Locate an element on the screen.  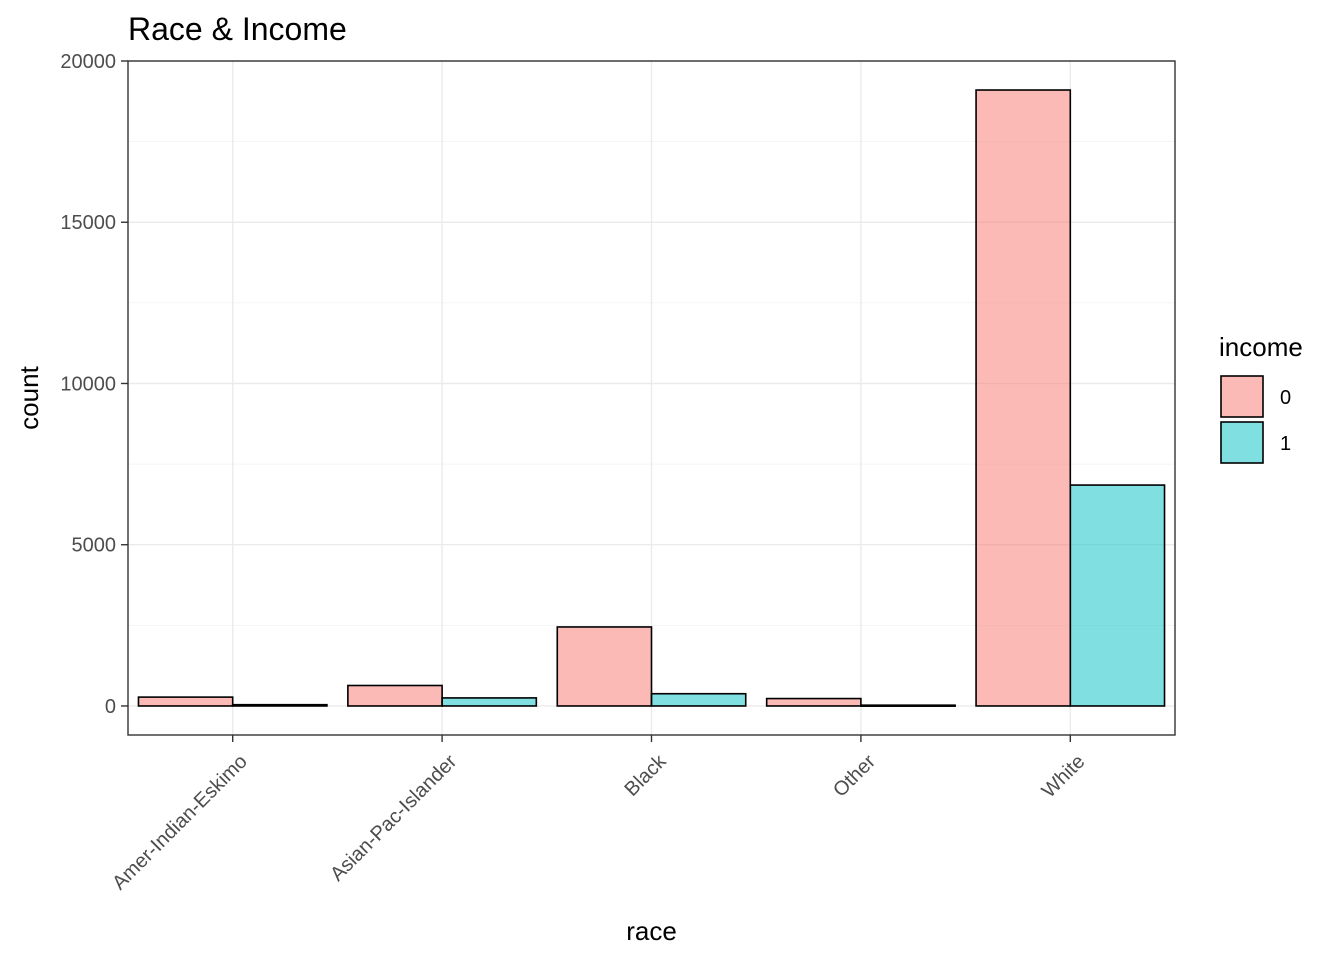
legend: income 0 1 is located at coordinates (1261, 398).